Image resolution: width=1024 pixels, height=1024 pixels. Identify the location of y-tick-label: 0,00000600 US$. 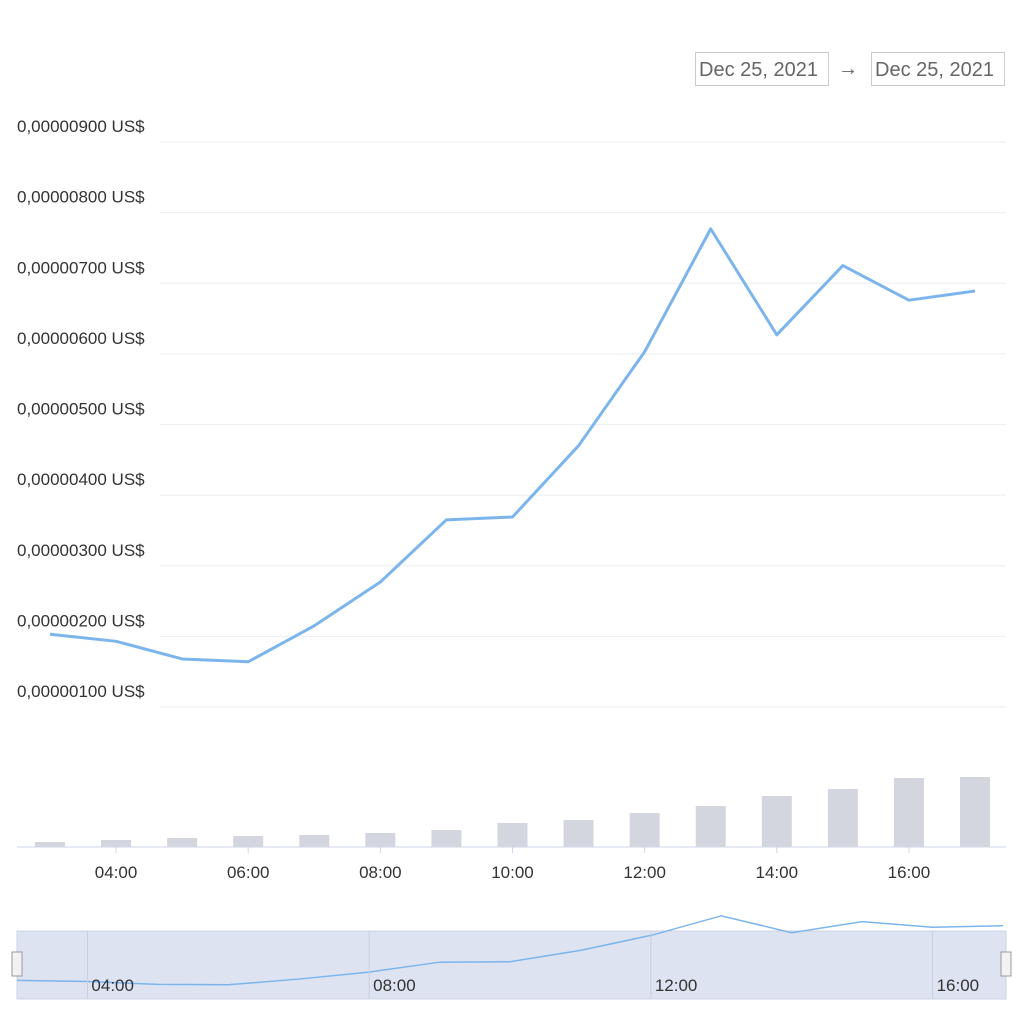
(81, 338).